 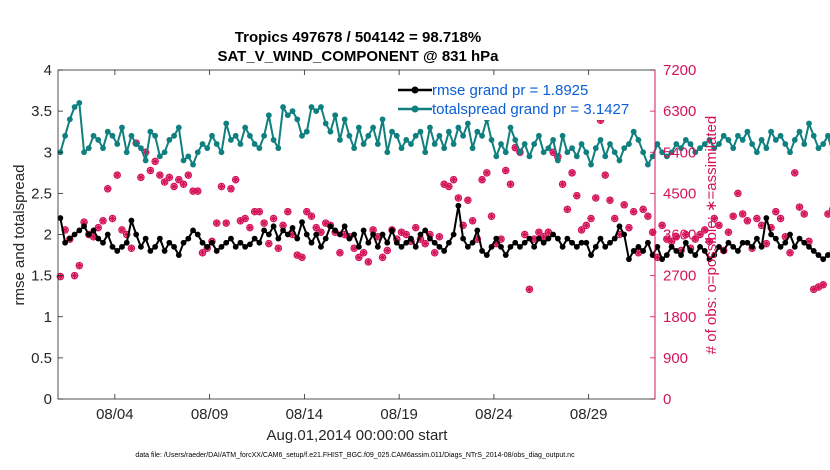 What do you see at coordinates (305, 414) in the screenshot?
I see `x-tick-label: 08/14` at bounding box center [305, 414].